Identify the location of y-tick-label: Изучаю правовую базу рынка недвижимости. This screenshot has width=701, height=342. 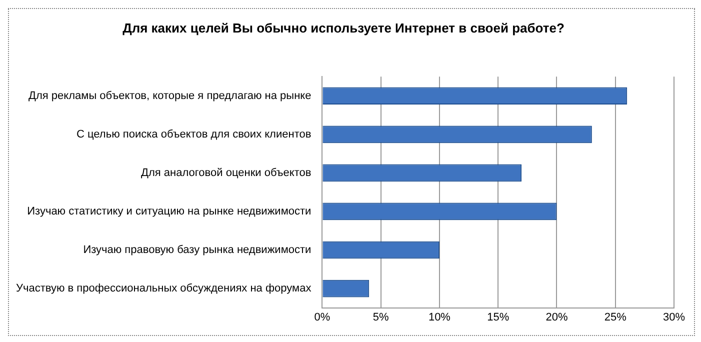
(197, 250).